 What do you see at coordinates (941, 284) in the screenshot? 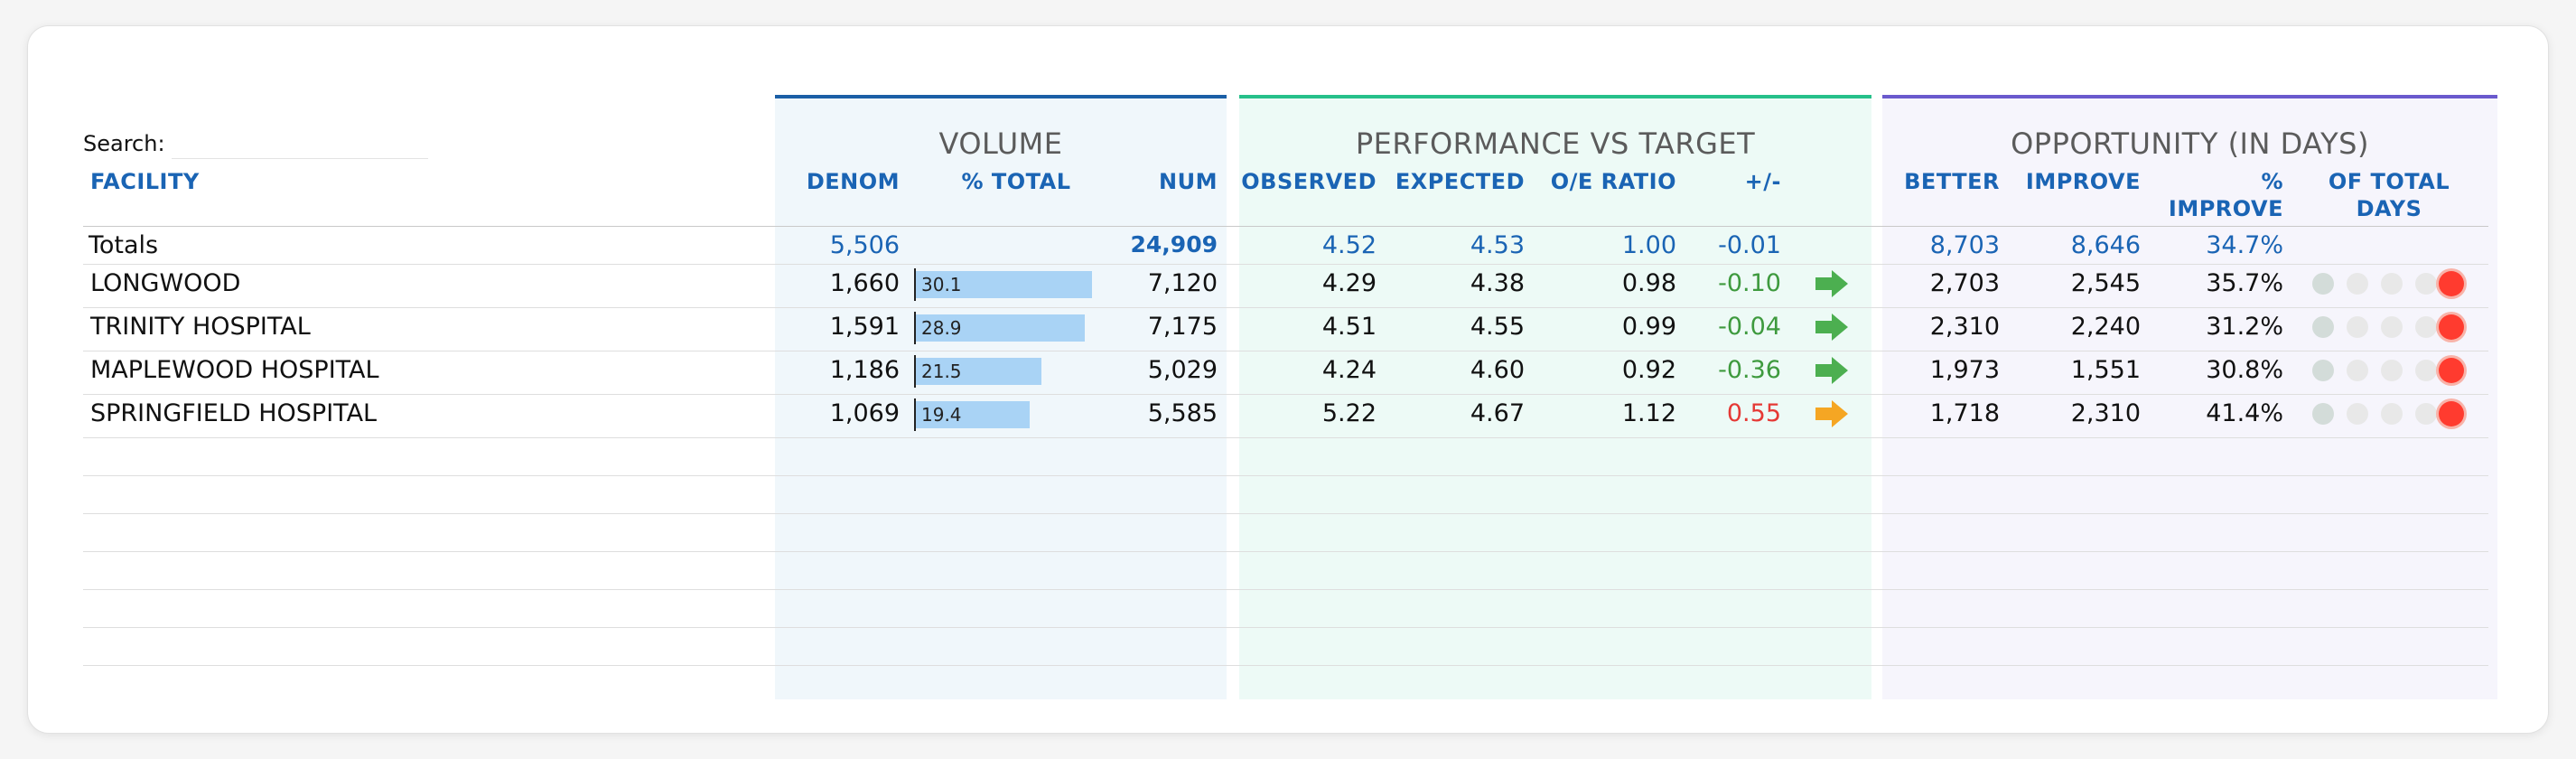
I see `pct-total-label: 30.1` at bounding box center [941, 284].